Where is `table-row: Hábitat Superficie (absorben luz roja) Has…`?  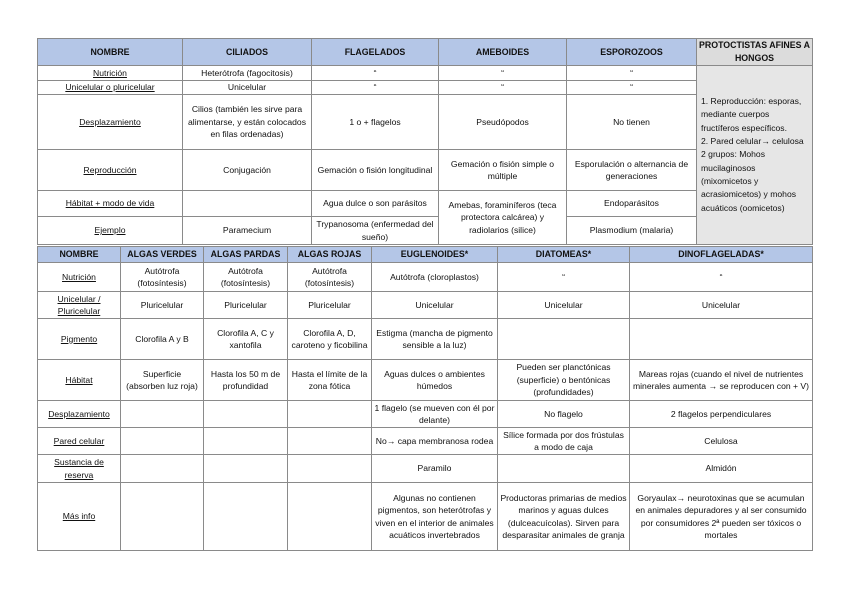 table-row: Hábitat Superficie (absorben luz roja) Has… is located at coordinates (425, 380).